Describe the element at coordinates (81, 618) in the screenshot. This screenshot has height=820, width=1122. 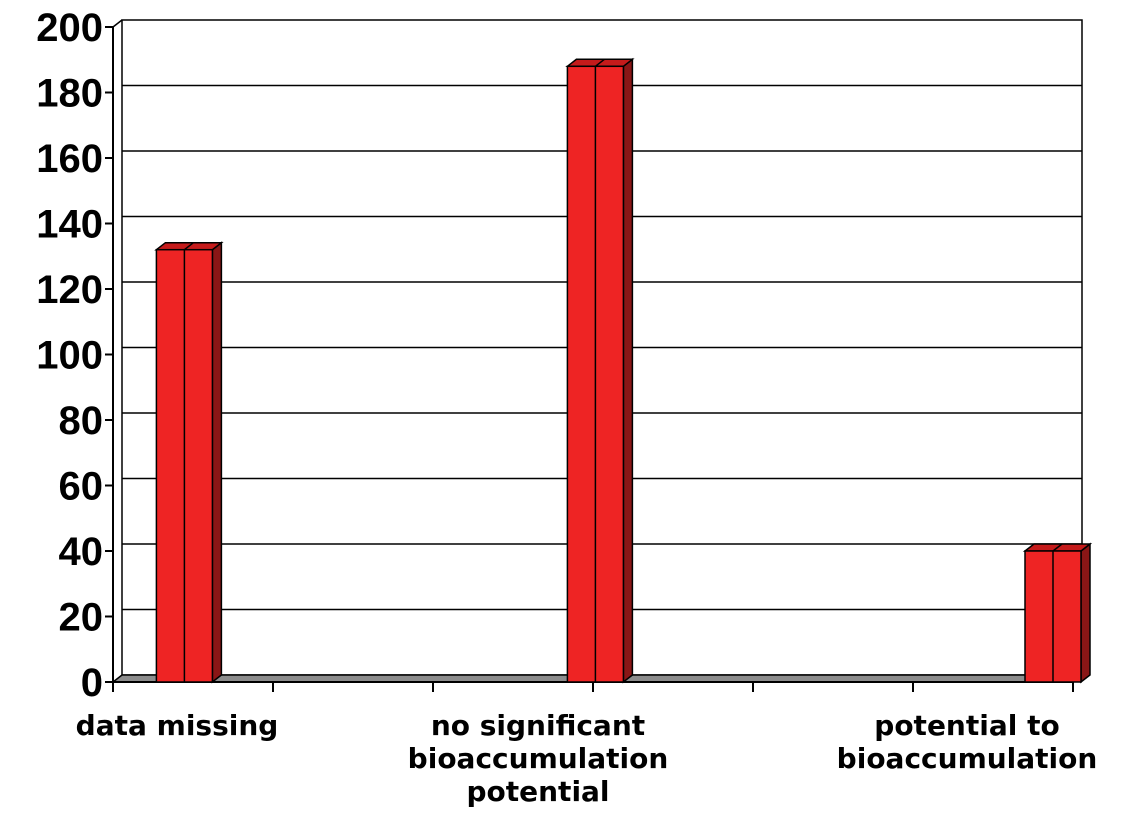
I see `y-tick-label: 20` at that location.